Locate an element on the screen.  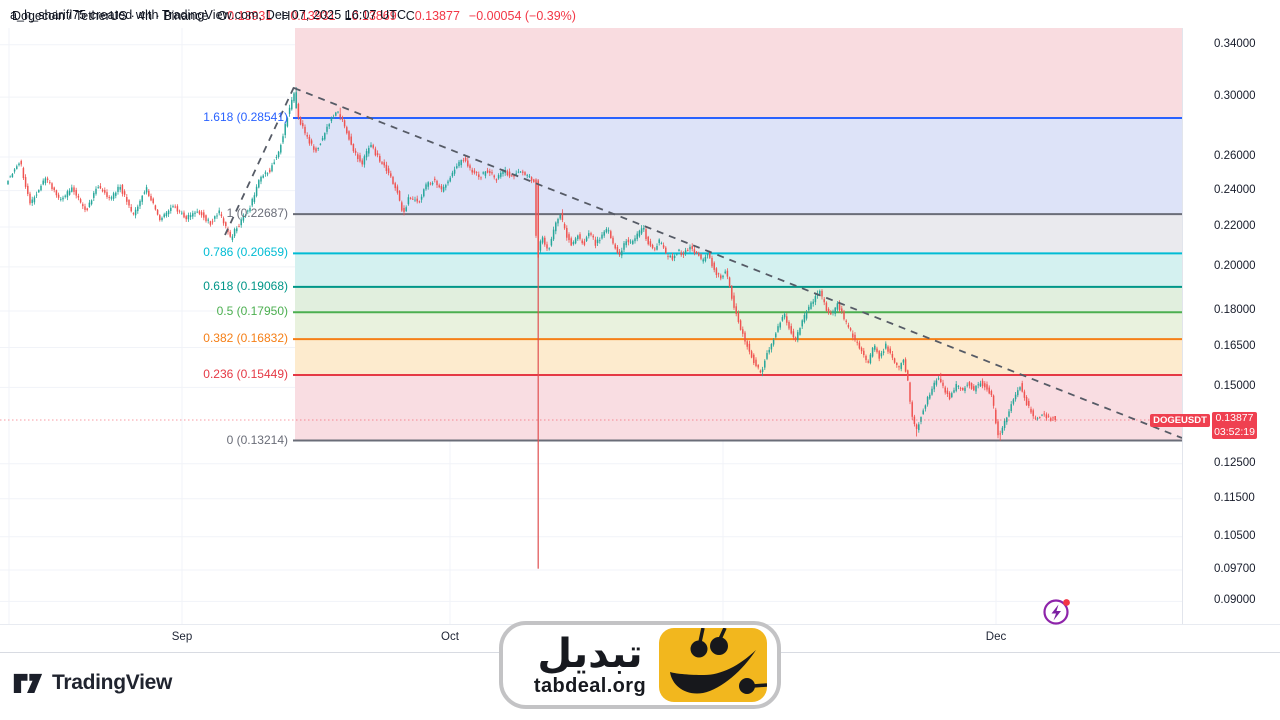
price-tick-label: 0.16500 is located at coordinates (1235, 346).